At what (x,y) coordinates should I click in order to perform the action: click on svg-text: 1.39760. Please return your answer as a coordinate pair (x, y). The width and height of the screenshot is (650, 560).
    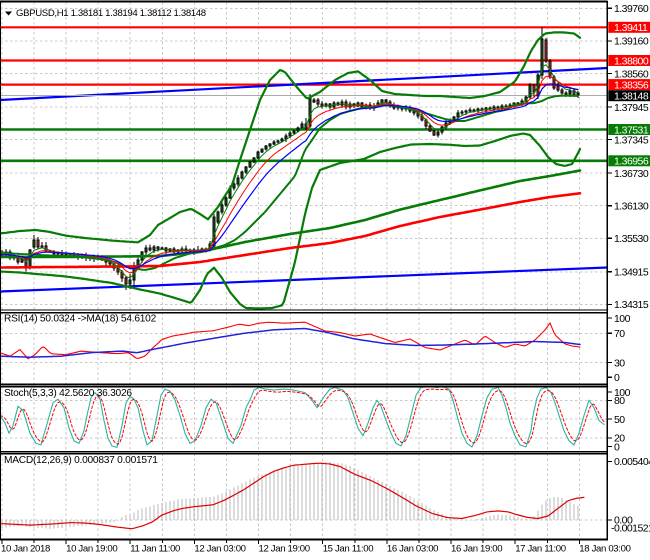
    Looking at the image, I should click on (631, 9).